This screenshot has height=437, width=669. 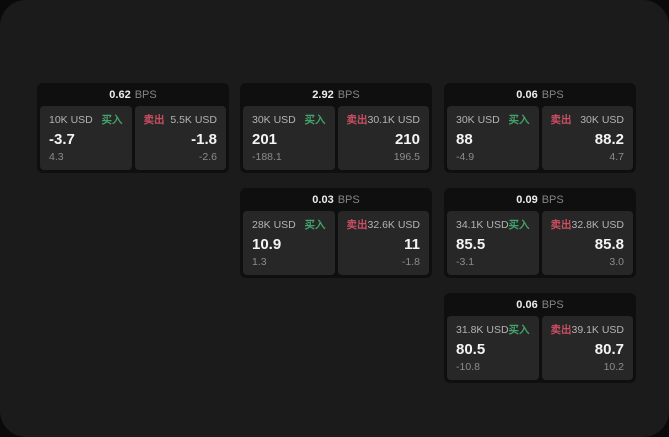 What do you see at coordinates (587, 138) in the screenshot?
I see `sell-quote-panel: 卖出 30K USD 88.2 4.7` at bounding box center [587, 138].